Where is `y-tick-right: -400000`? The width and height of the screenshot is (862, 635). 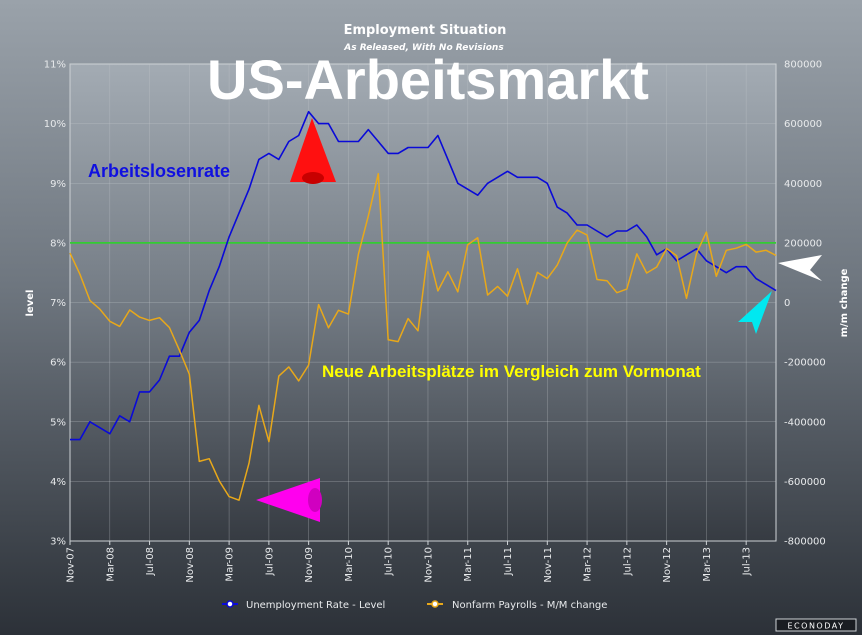 y-tick-right: -400000 is located at coordinates (805, 422).